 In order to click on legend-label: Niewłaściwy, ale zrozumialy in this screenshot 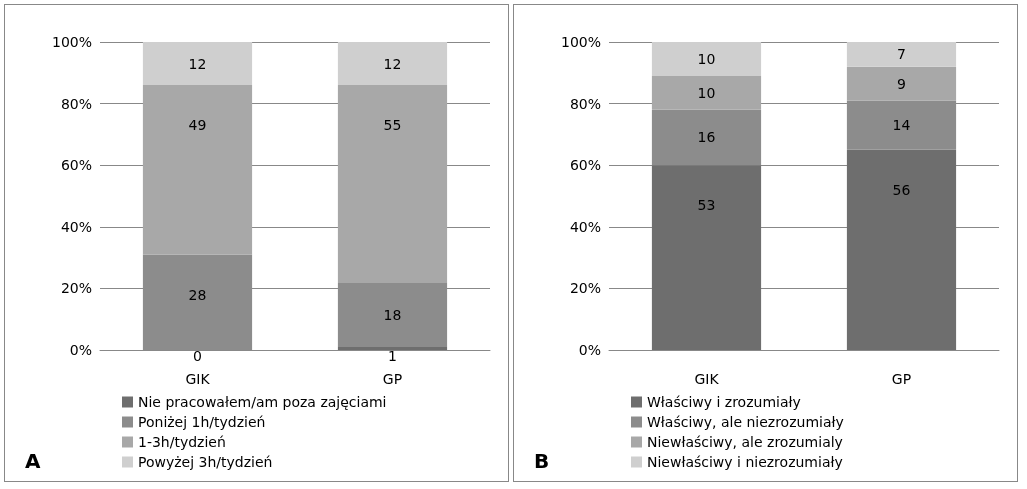, I will do `click(745, 442)`.